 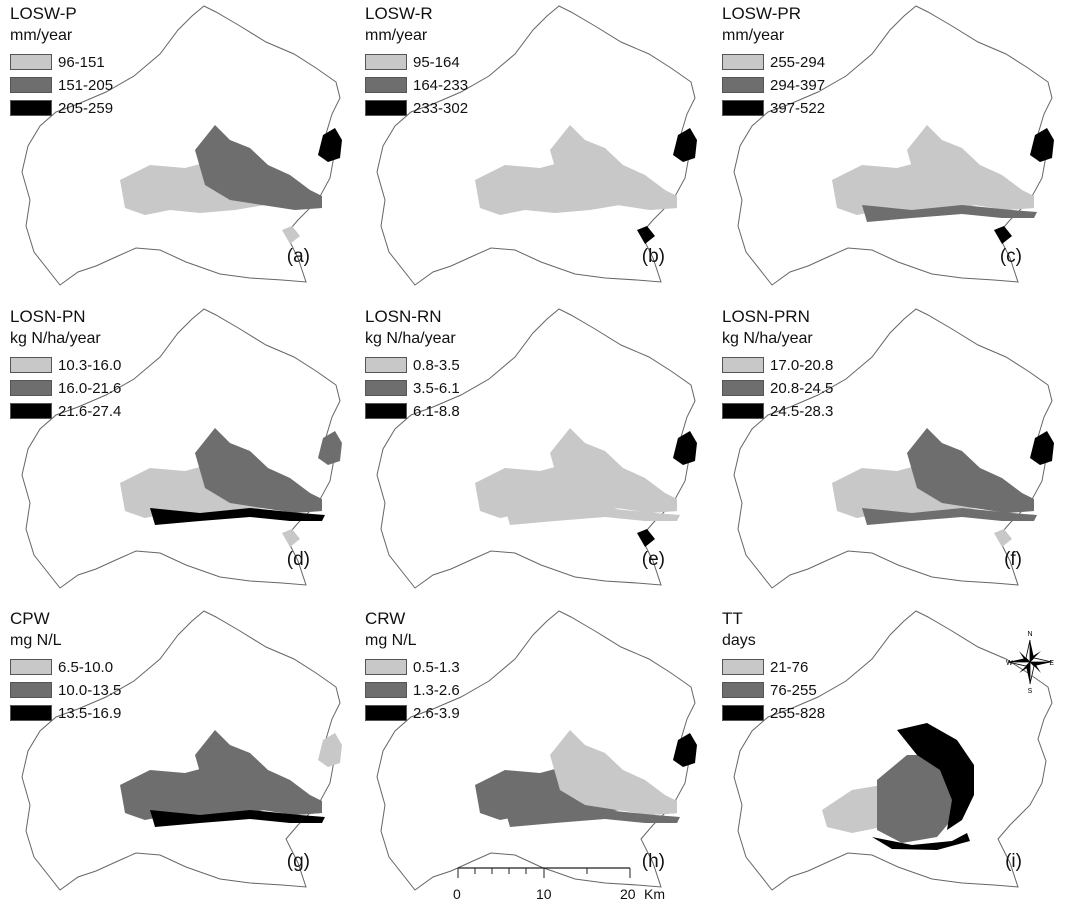 I want to click on panel-title: LOSN-RN, so click(x=403, y=316).